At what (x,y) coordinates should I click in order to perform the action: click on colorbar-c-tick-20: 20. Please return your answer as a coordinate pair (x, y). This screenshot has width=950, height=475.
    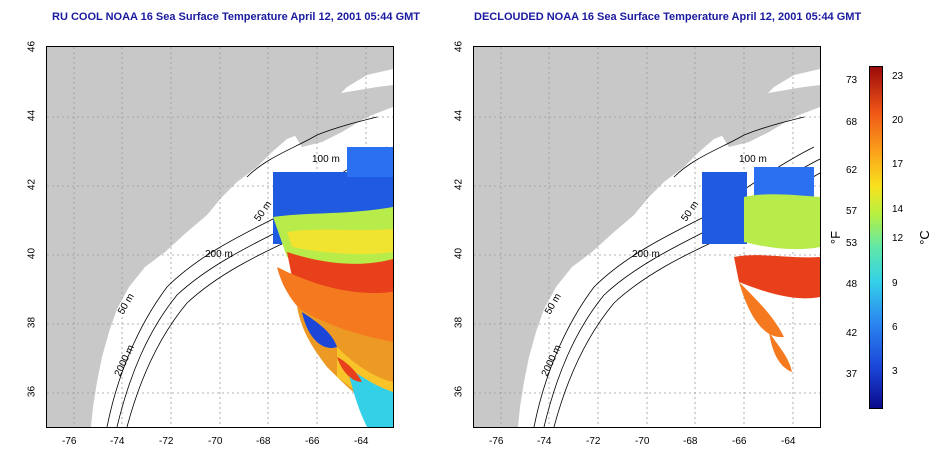
    Looking at the image, I should click on (898, 120).